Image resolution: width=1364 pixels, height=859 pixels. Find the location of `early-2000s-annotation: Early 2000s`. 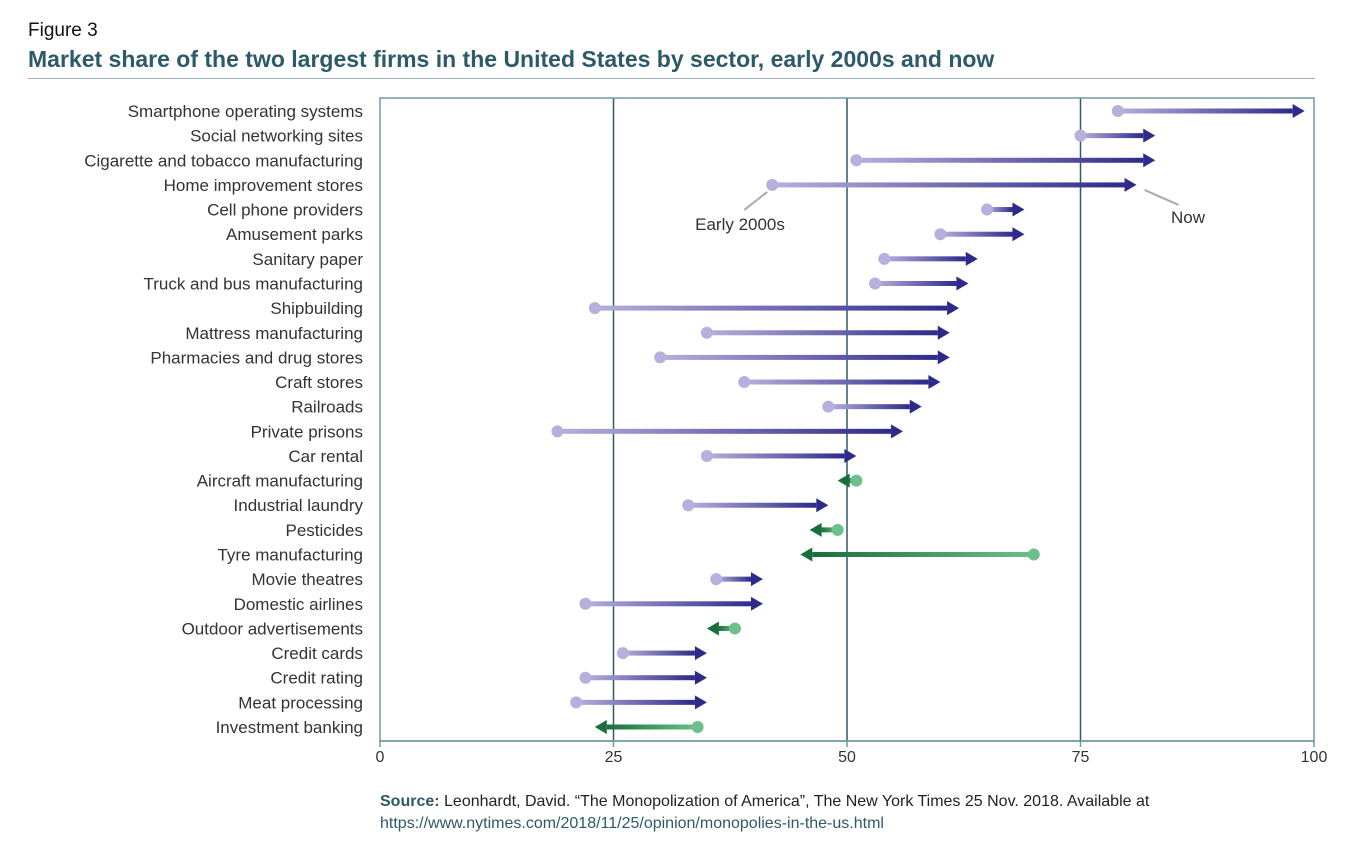

early-2000s-annotation: Early 2000s is located at coordinates (740, 224).